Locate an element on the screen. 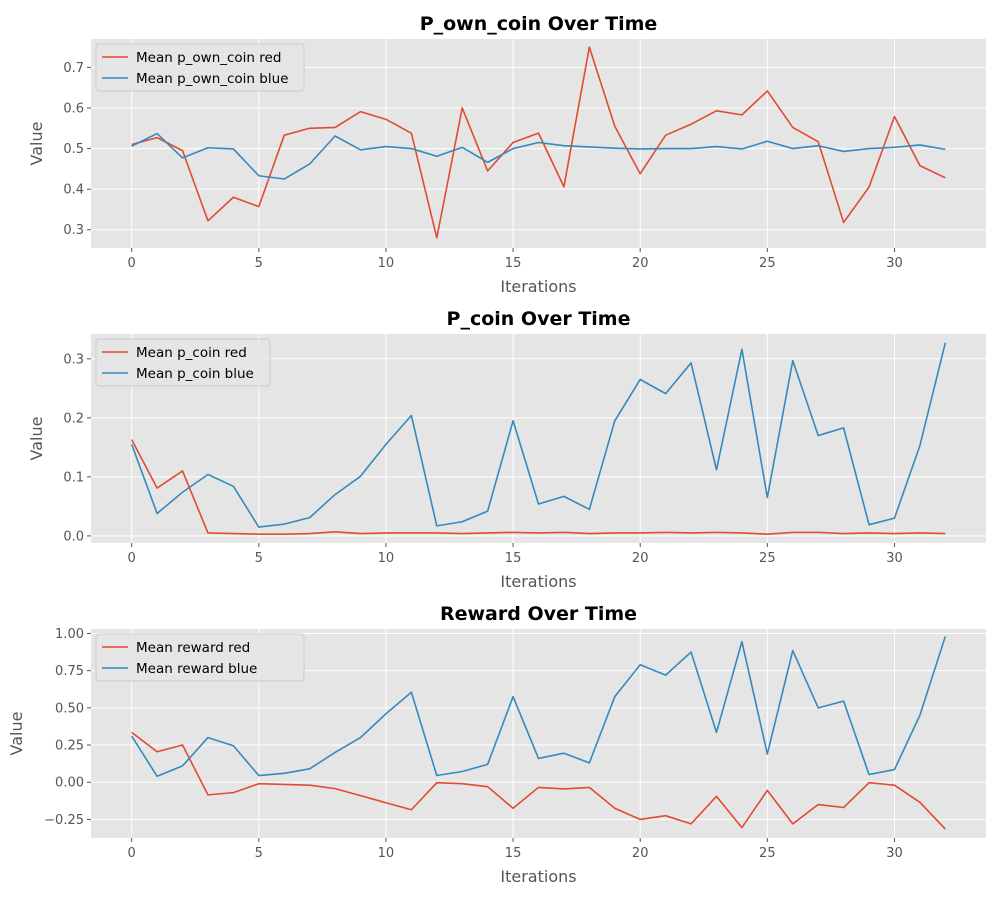 The image size is (1000, 900). y-tick-label: 0.6 is located at coordinates (73, 108).